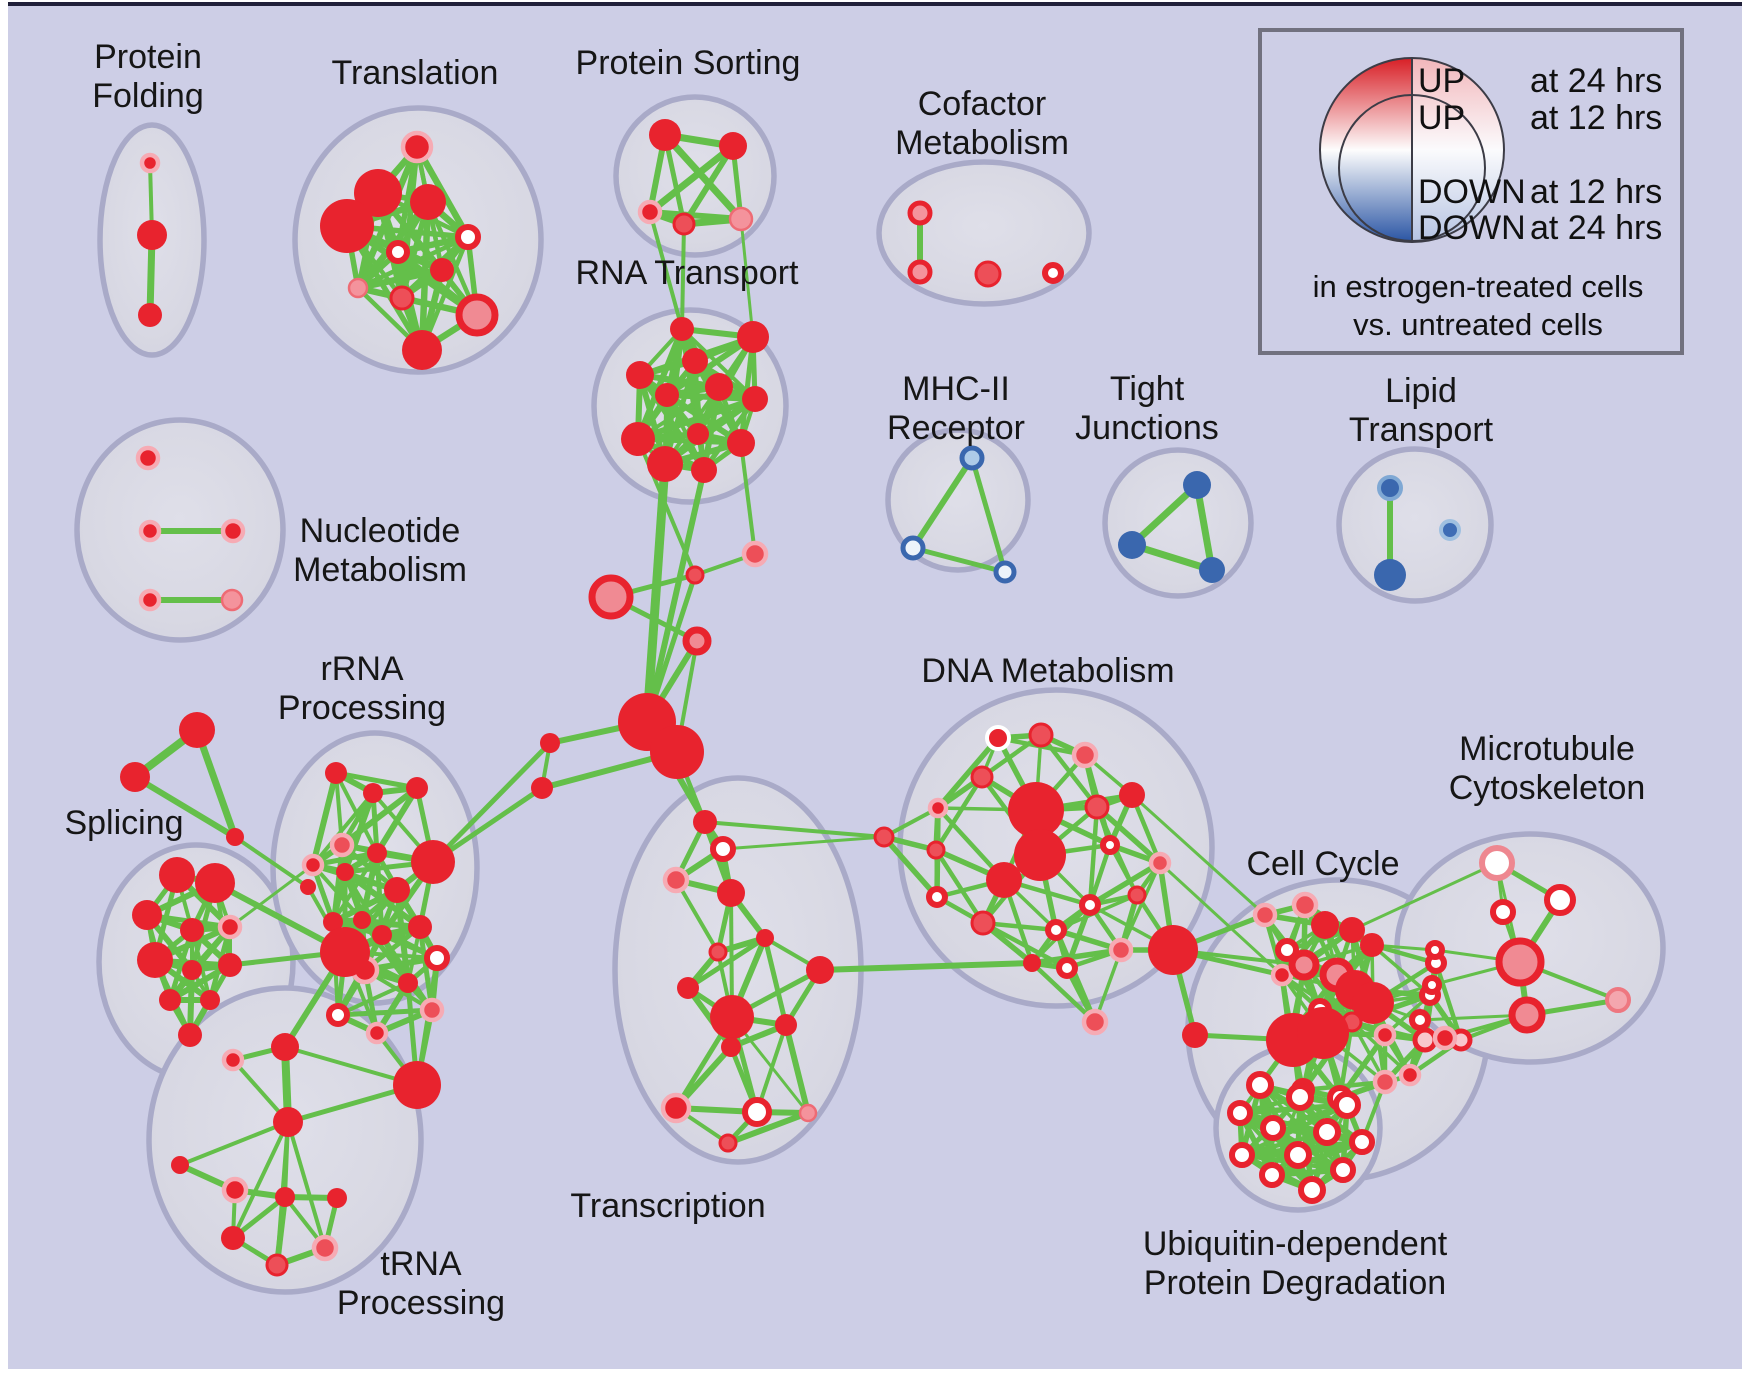 The image size is (1750, 1376). I want to click on cluster-label-mhc: Receptor, so click(956, 428).